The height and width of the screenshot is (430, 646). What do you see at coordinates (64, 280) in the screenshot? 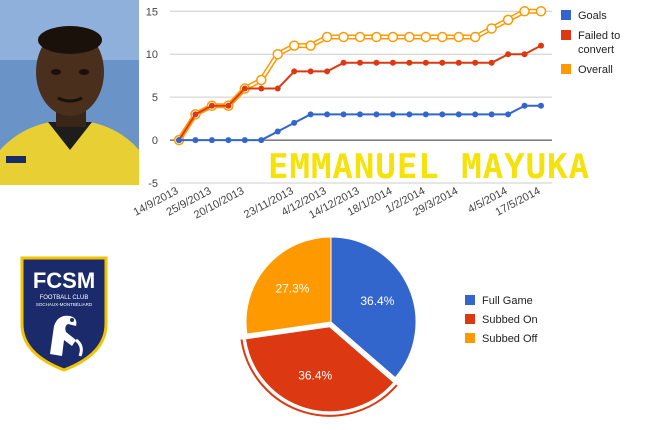
I see `logo-name: FCSM` at bounding box center [64, 280].